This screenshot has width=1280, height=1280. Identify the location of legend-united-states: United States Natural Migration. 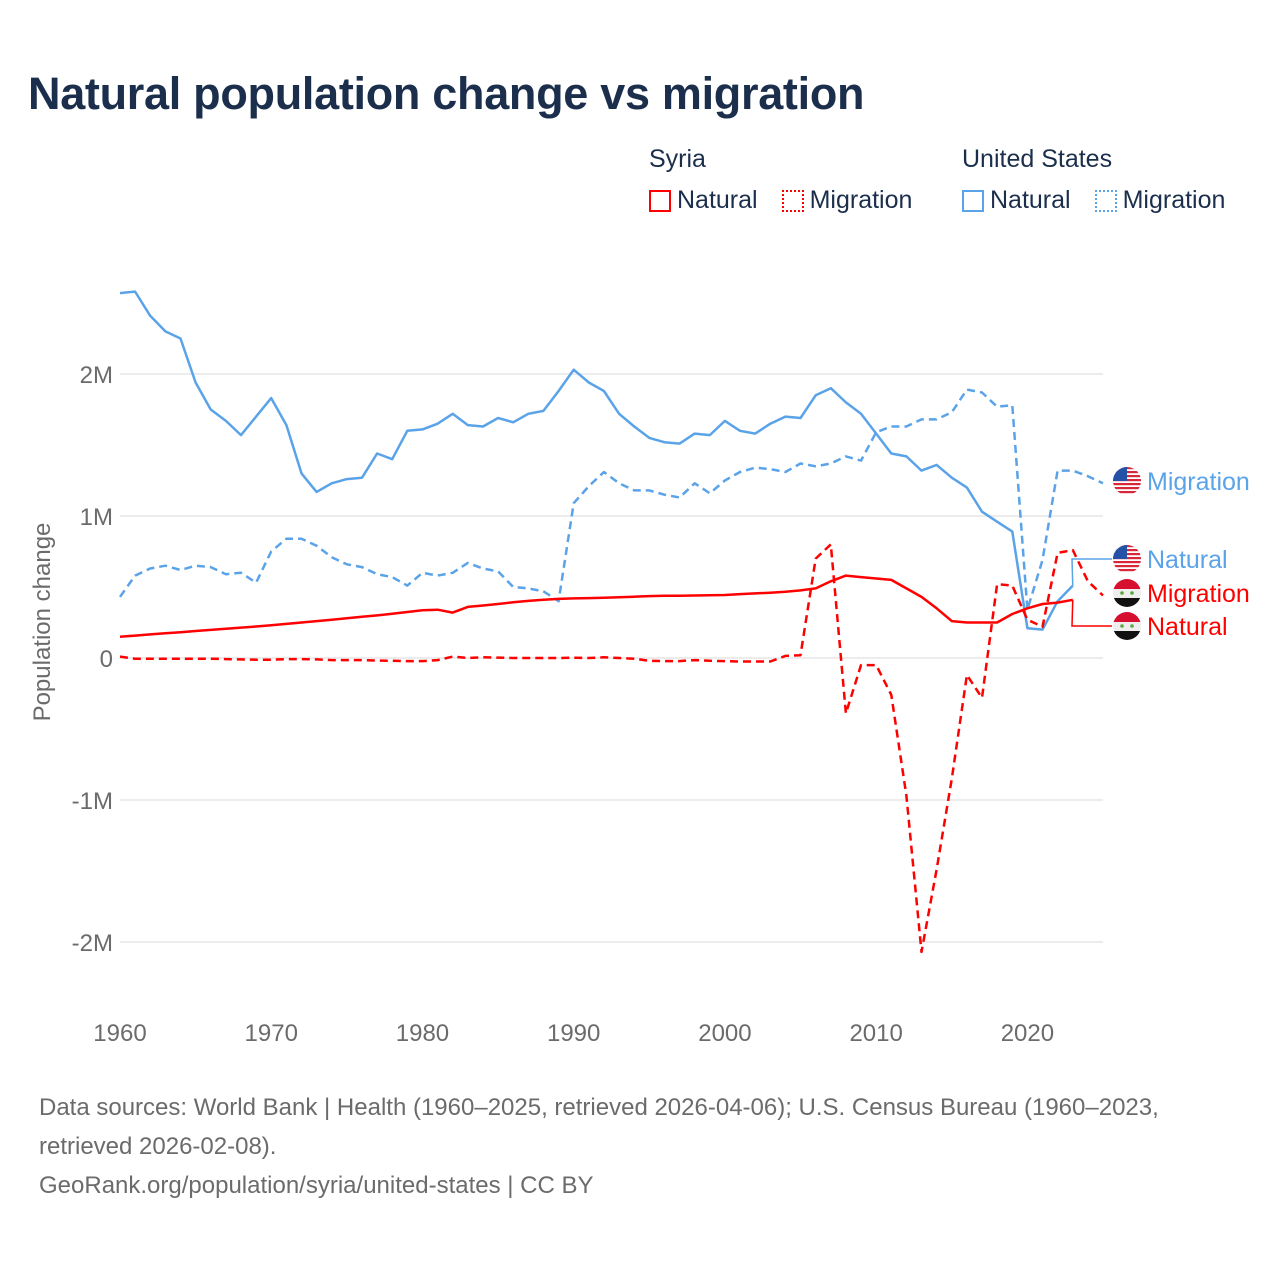
(1093, 180).